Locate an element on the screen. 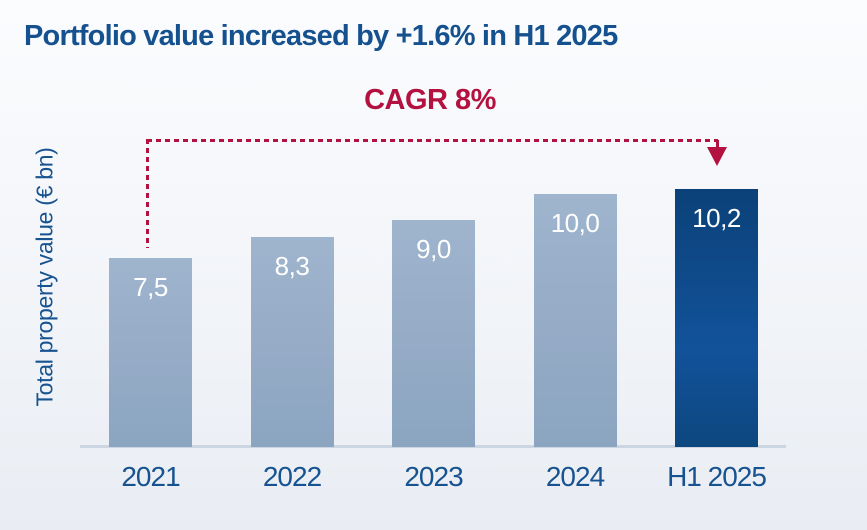 The height and width of the screenshot is (530, 867). x-axis-label-2021: 2021 is located at coordinates (150, 476).